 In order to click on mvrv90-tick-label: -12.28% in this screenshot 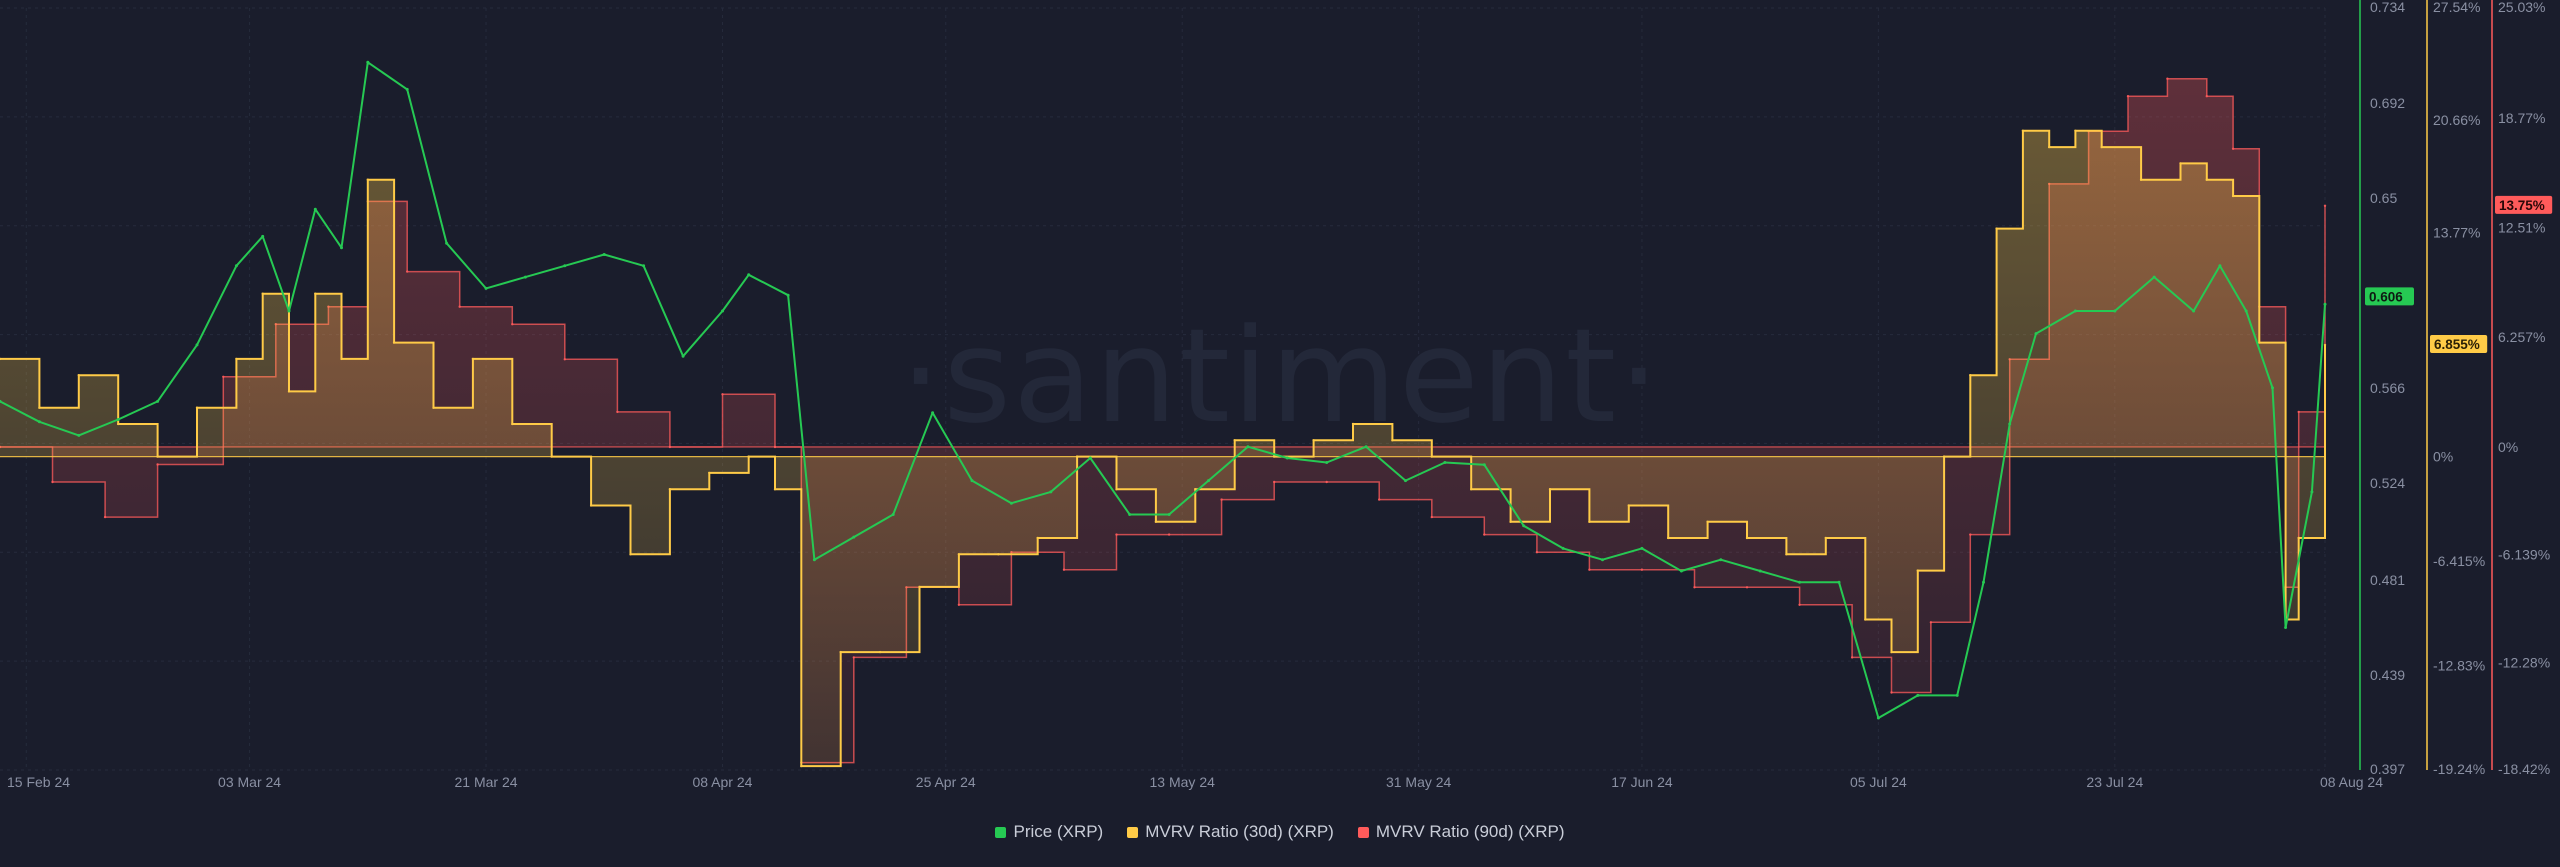, I will do `click(2524, 662)`.